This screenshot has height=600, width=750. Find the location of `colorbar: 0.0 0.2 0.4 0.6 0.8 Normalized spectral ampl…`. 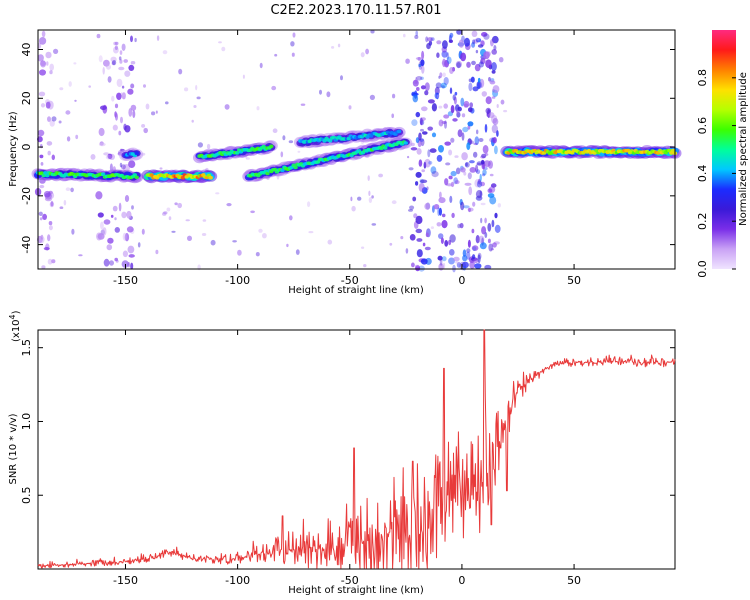

colorbar: 0.0 0.2 0.4 0.6 0.8 Normalized spectral ampl… is located at coordinates (722, 154).